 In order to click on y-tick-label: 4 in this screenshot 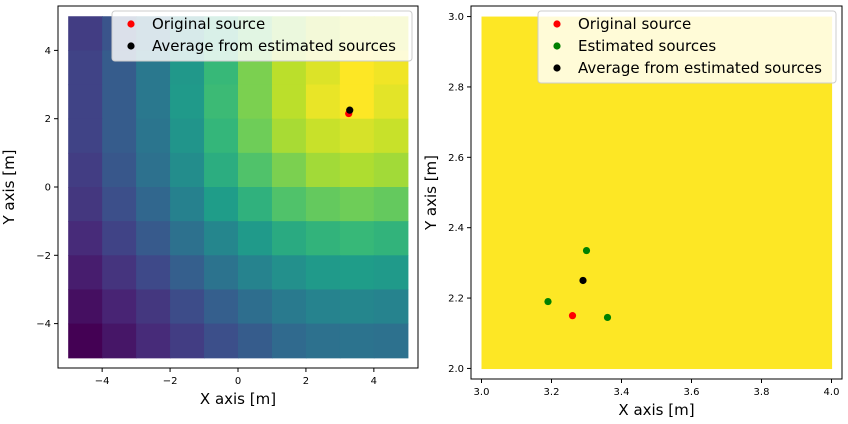, I will do `click(48, 51)`.